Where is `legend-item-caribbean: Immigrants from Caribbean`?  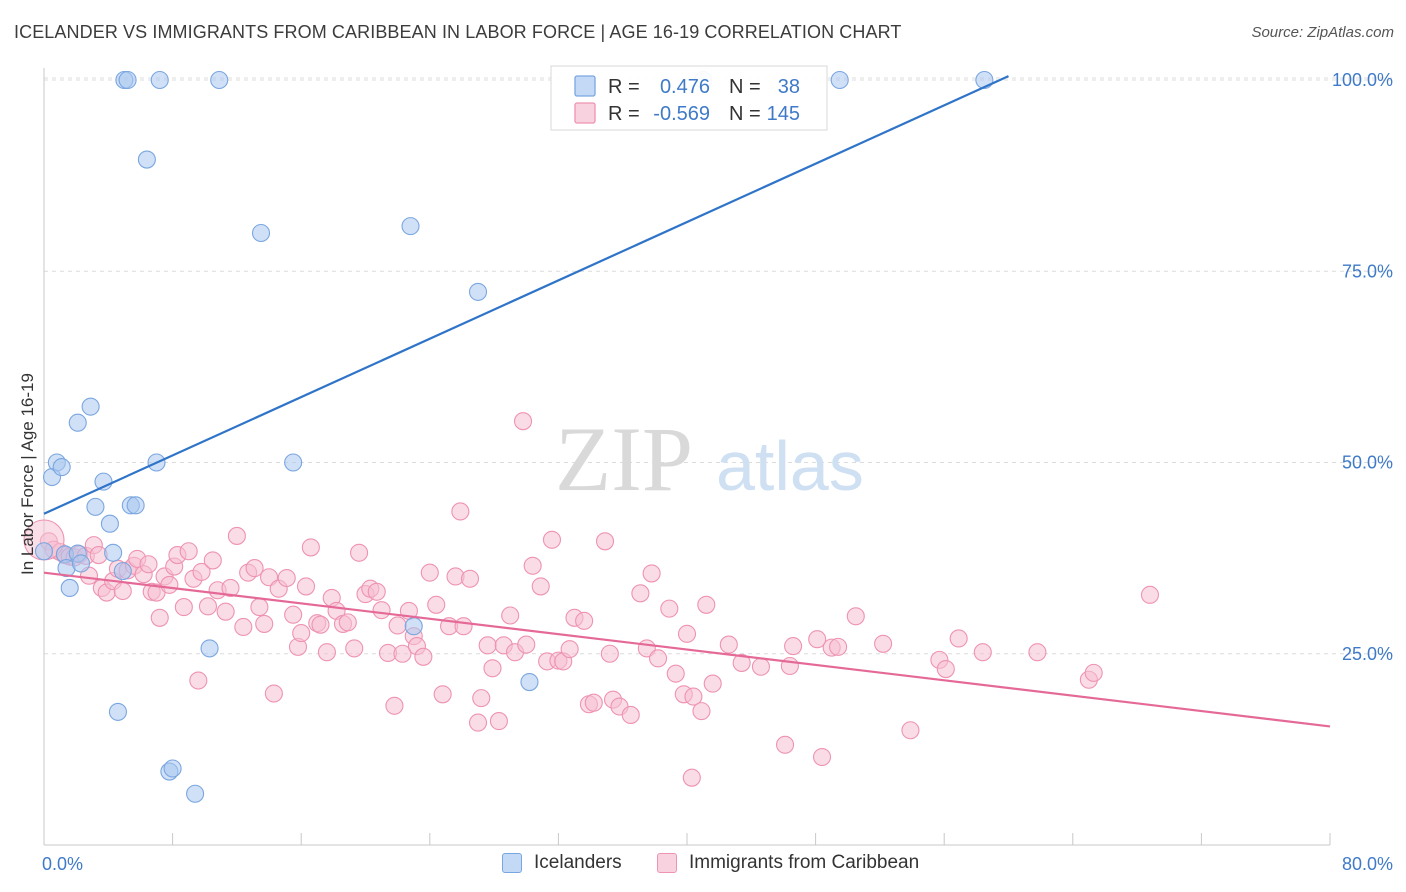 legend-item-caribbean: Immigrants from Caribbean is located at coordinates (788, 863).